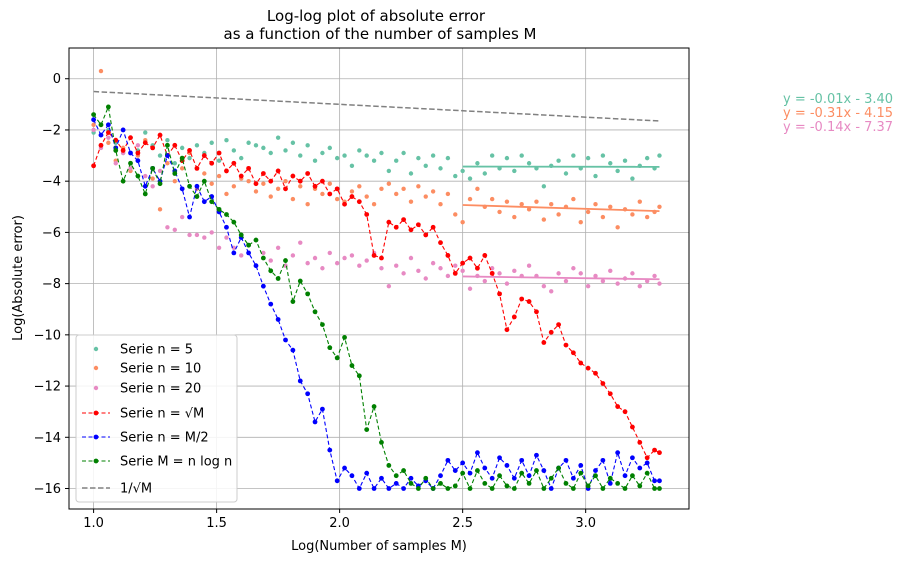 This screenshot has width=910, height=563. Describe the element at coordinates (143, 350) in the screenshot. I see `legend-entry: Serie n = 5` at that location.